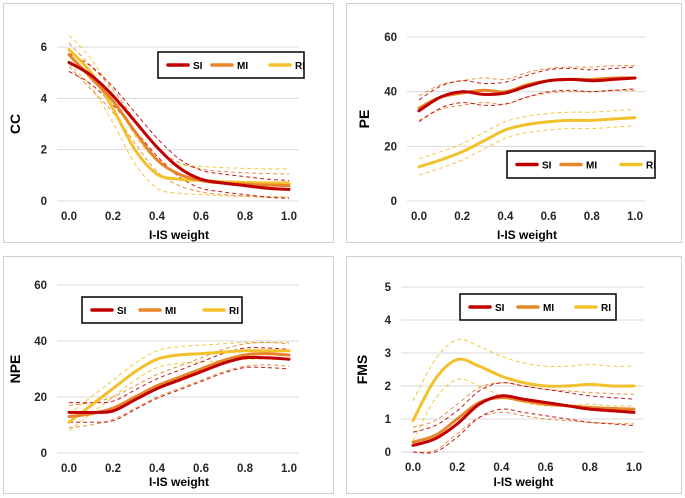  Describe the element at coordinates (362, 370) in the screenshot. I see `y-axis-label: FMS` at that location.